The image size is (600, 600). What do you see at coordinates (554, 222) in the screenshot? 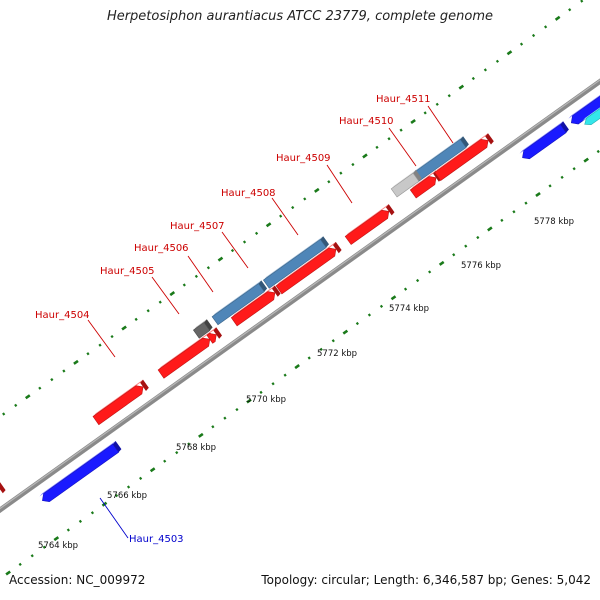
I see `tick-label: 5778 kbp` at bounding box center [554, 222].